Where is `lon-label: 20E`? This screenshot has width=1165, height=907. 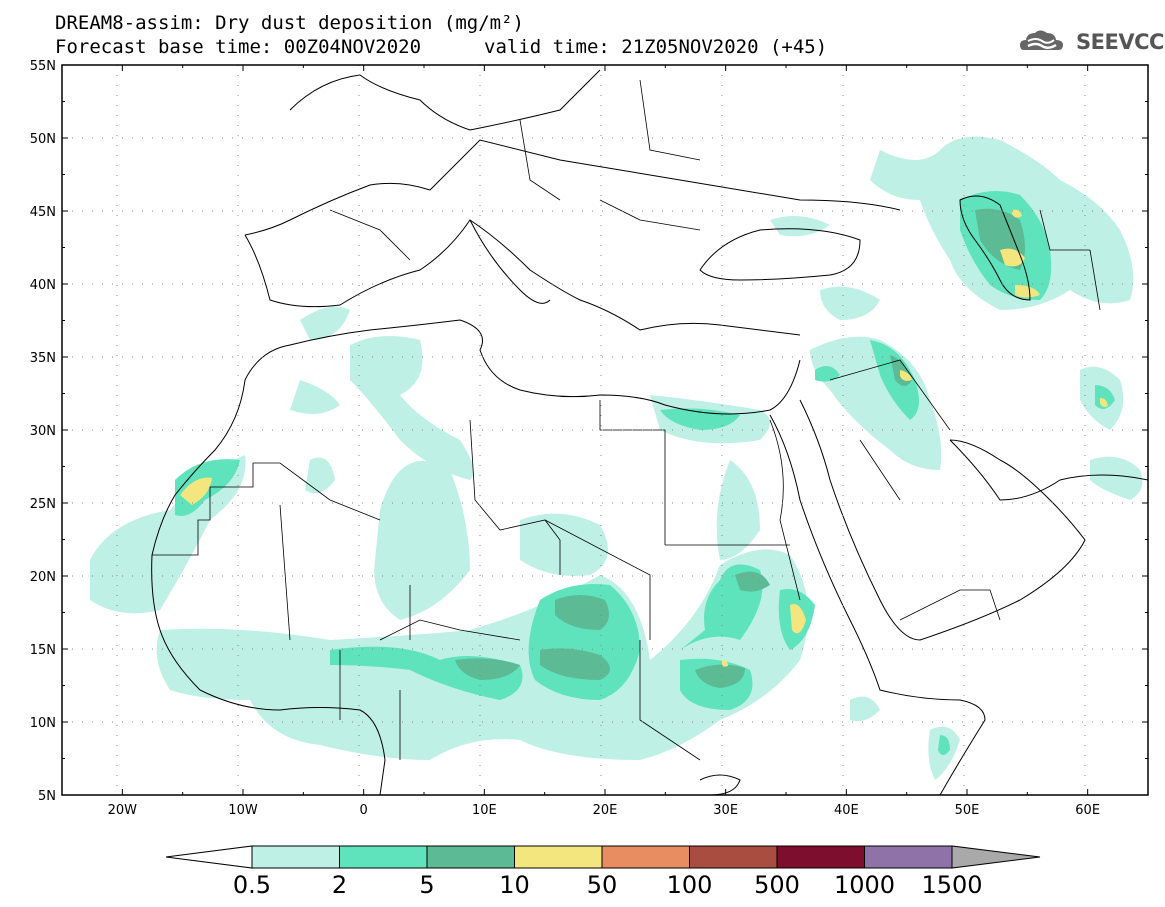
lon-label: 20E is located at coordinates (605, 810).